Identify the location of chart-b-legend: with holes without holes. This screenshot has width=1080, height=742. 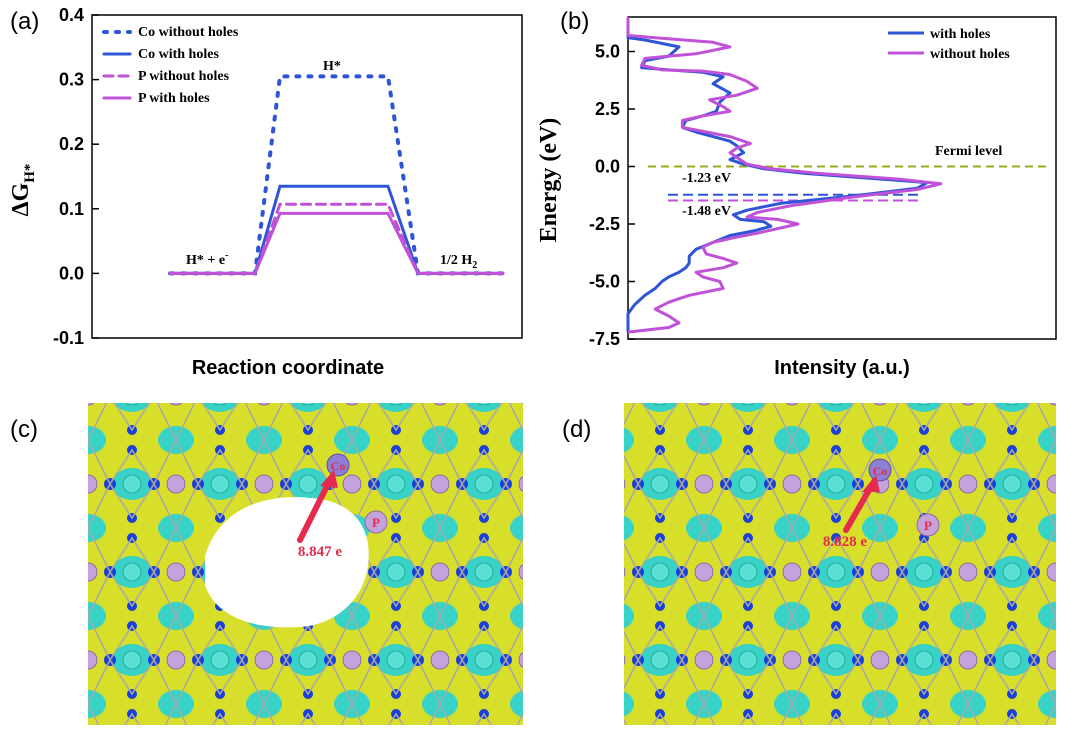
(949, 44).